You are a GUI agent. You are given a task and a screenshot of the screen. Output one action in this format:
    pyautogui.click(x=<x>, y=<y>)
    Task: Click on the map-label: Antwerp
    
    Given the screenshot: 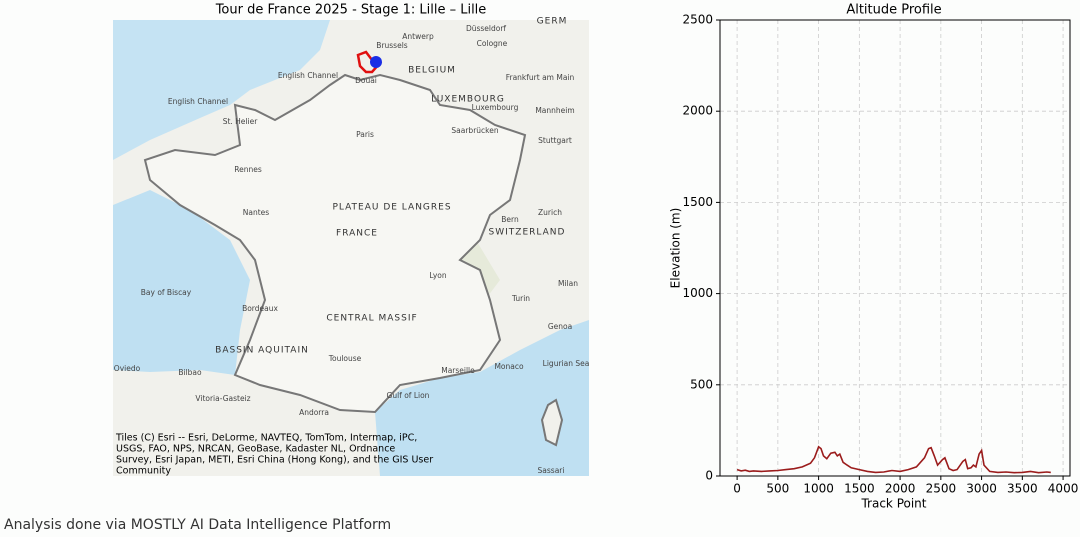 What is the action you would take?
    pyautogui.click(x=418, y=36)
    